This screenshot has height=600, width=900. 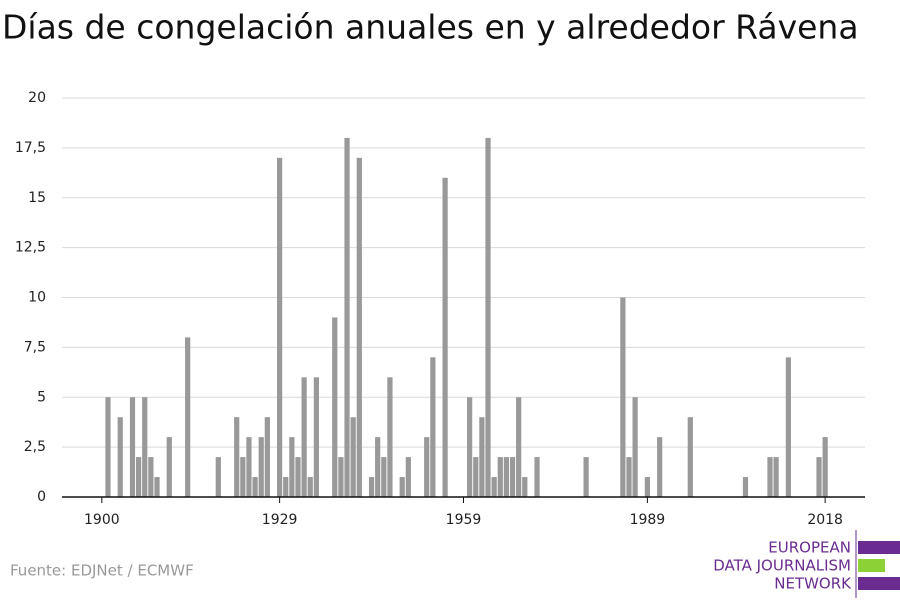 What do you see at coordinates (782, 566) in the screenshot?
I see `logo-text: DATA JOURNALISM` at bounding box center [782, 566].